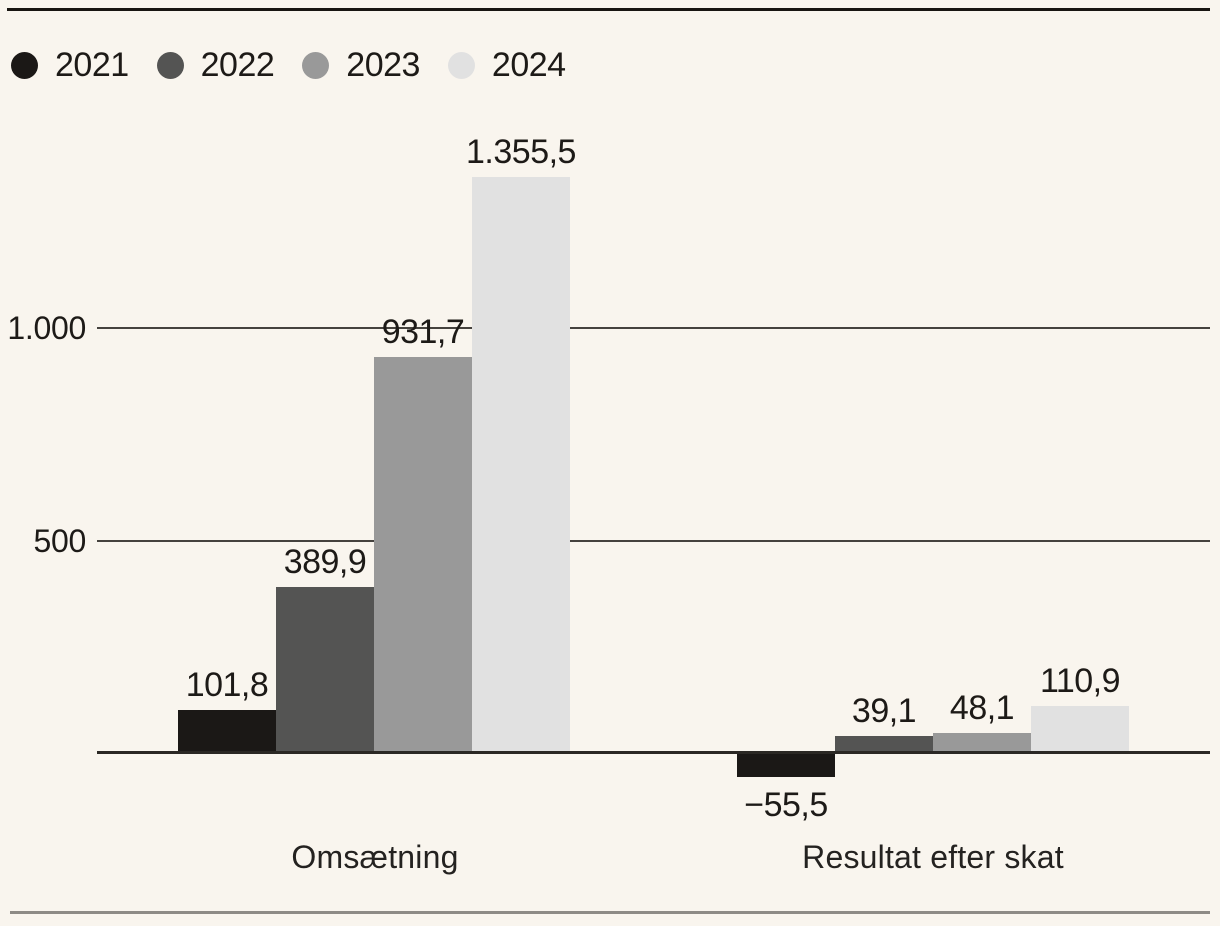  I want to click on legend-item-2024: 2024, so click(506, 65).